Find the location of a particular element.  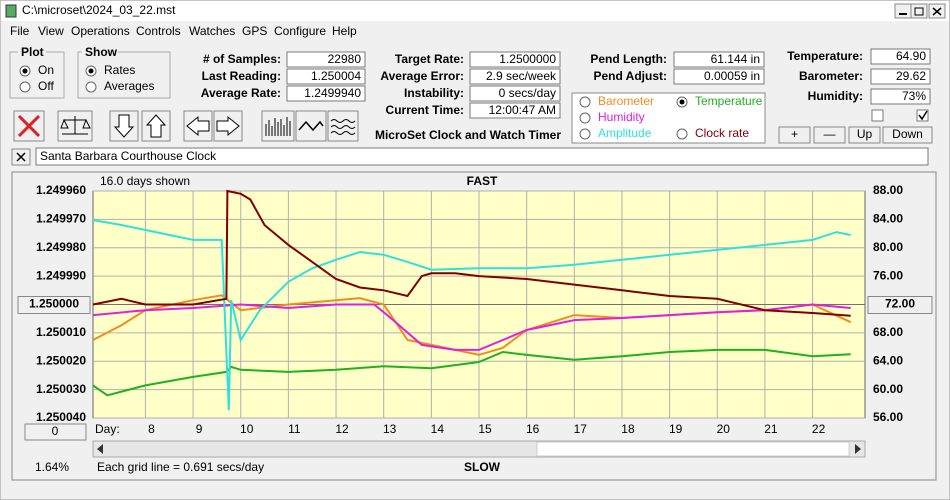

zero-button is located at coordinates (55, 432).